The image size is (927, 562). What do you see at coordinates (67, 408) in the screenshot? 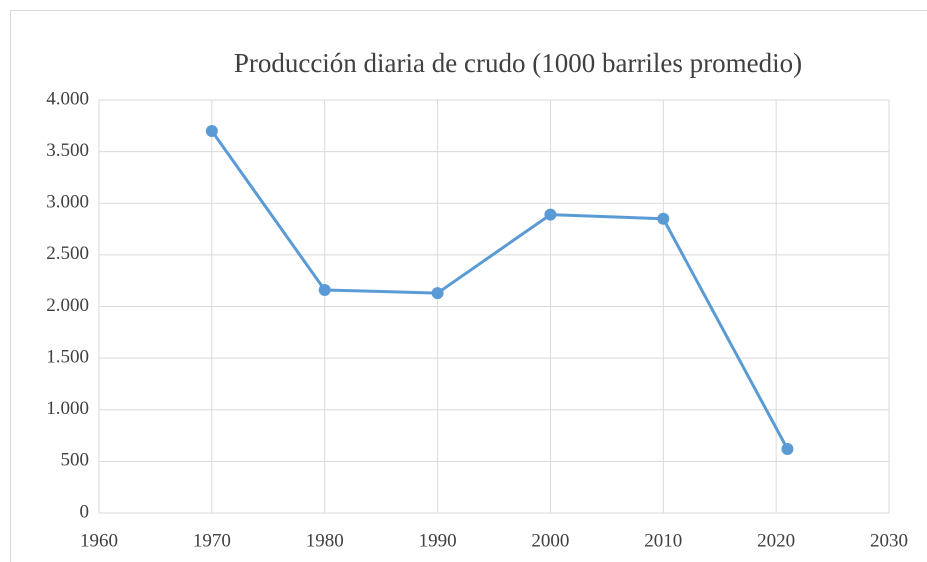
I see `y-tick-label: 1.000` at bounding box center [67, 408].